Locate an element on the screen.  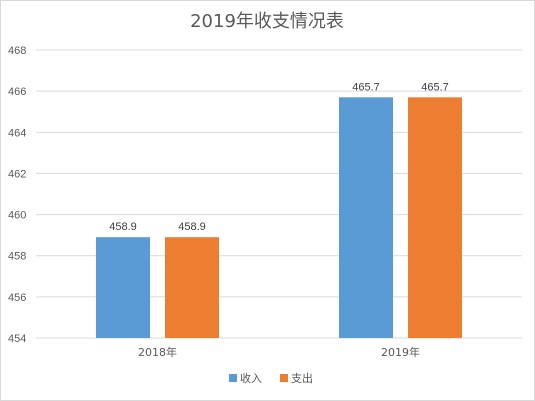
chart-title: 2019年收支情况表 is located at coordinates (267, 21).